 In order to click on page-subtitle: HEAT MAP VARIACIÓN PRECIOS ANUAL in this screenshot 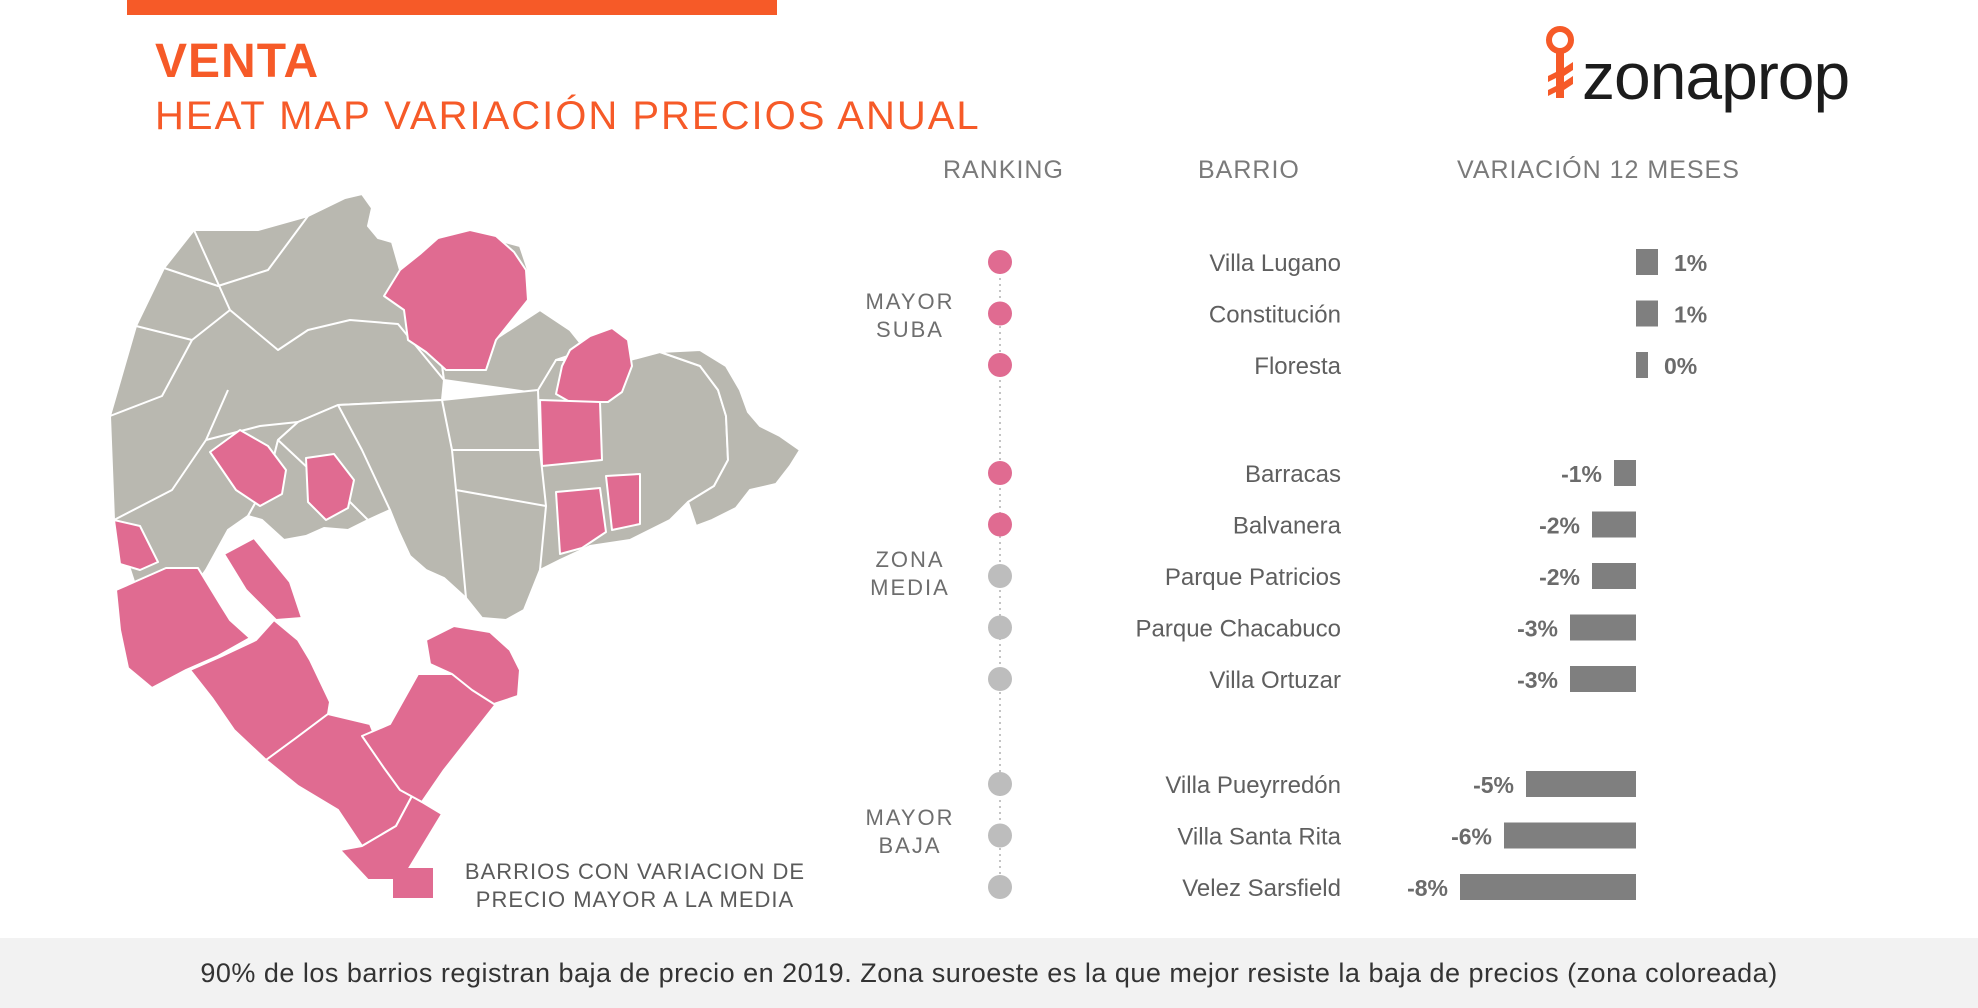, I will do `click(568, 116)`.